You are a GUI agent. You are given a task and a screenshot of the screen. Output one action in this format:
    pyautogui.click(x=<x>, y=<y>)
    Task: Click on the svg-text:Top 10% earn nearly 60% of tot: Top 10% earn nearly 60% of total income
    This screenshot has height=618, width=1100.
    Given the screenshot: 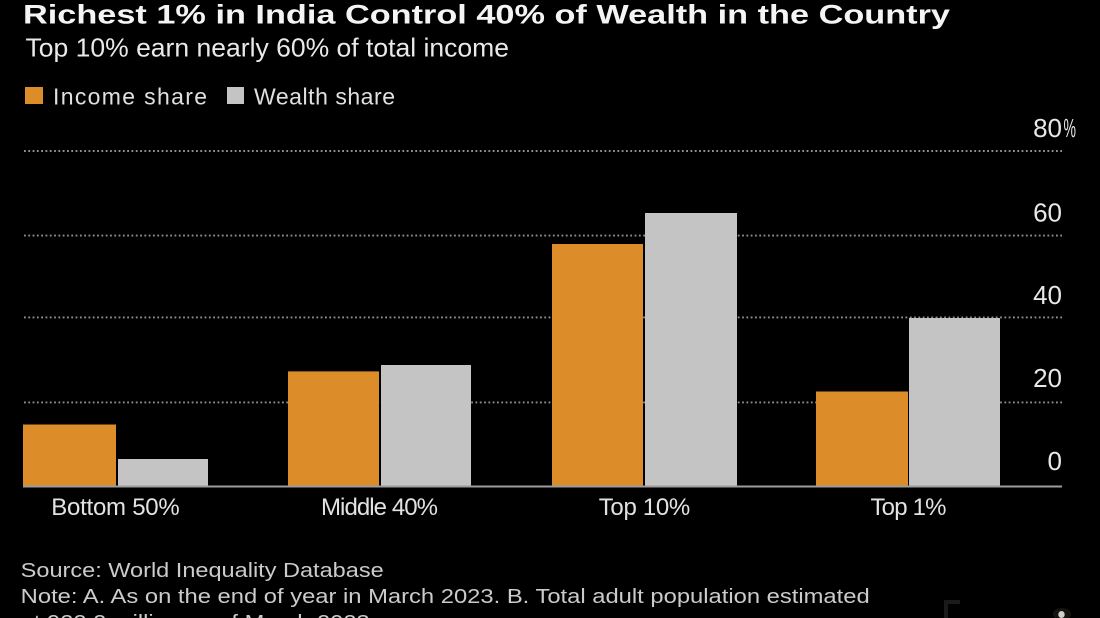 What is the action you would take?
    pyautogui.click(x=268, y=48)
    